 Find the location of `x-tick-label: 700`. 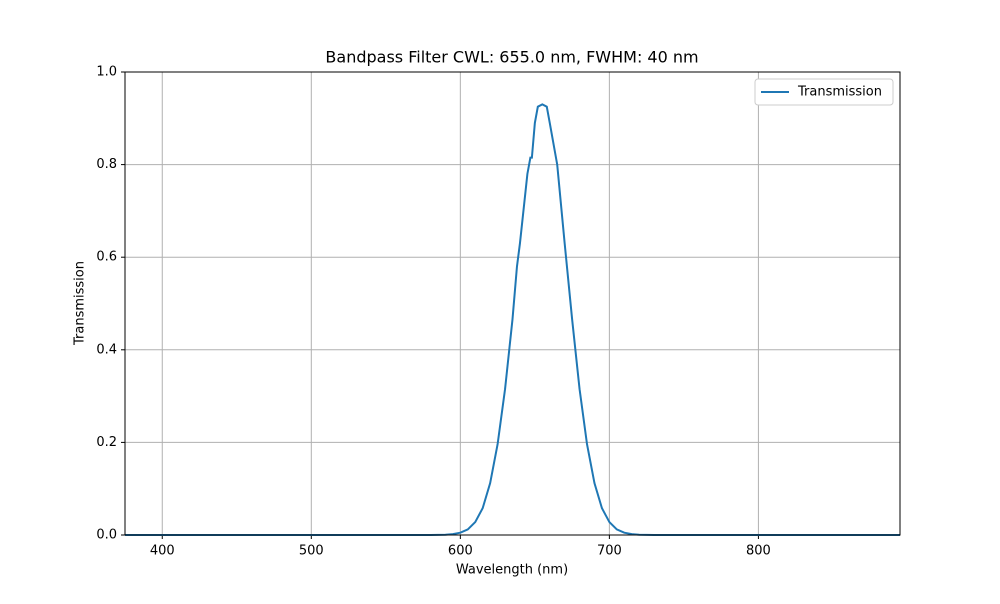

x-tick-label: 700 is located at coordinates (609, 551).